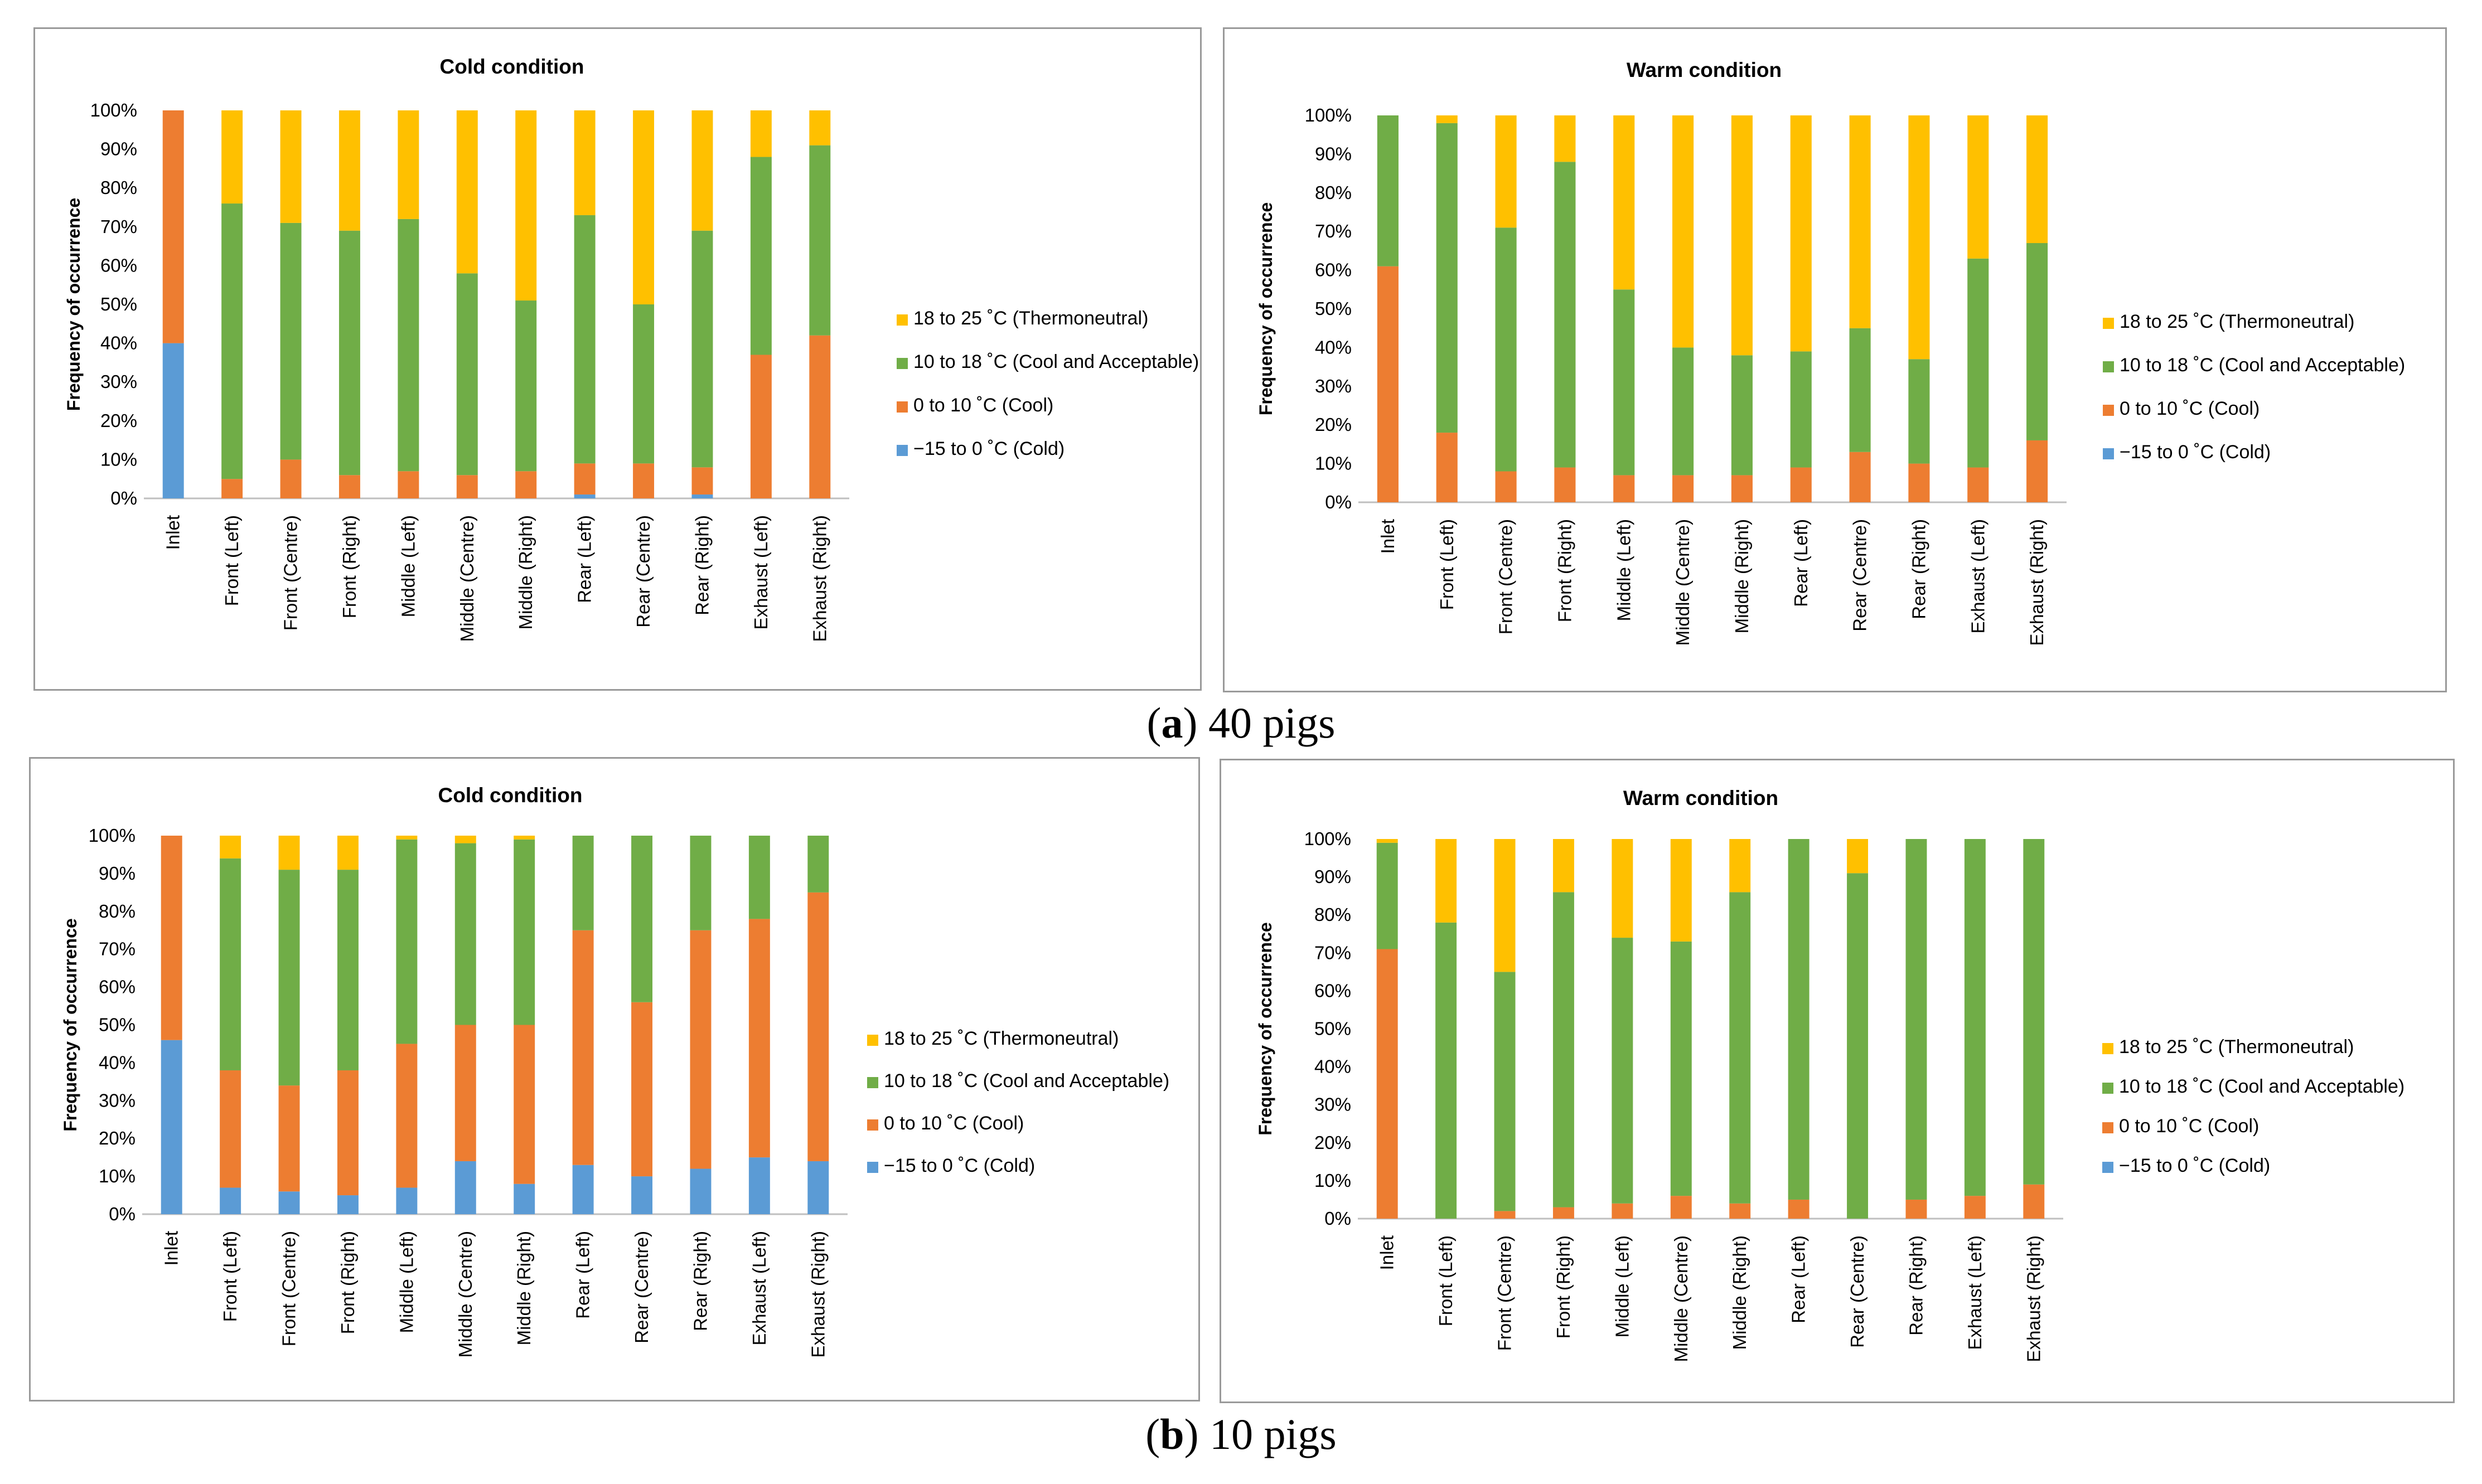  I want to click on y-axis-label: Frequency of occurrence, so click(74, 304).